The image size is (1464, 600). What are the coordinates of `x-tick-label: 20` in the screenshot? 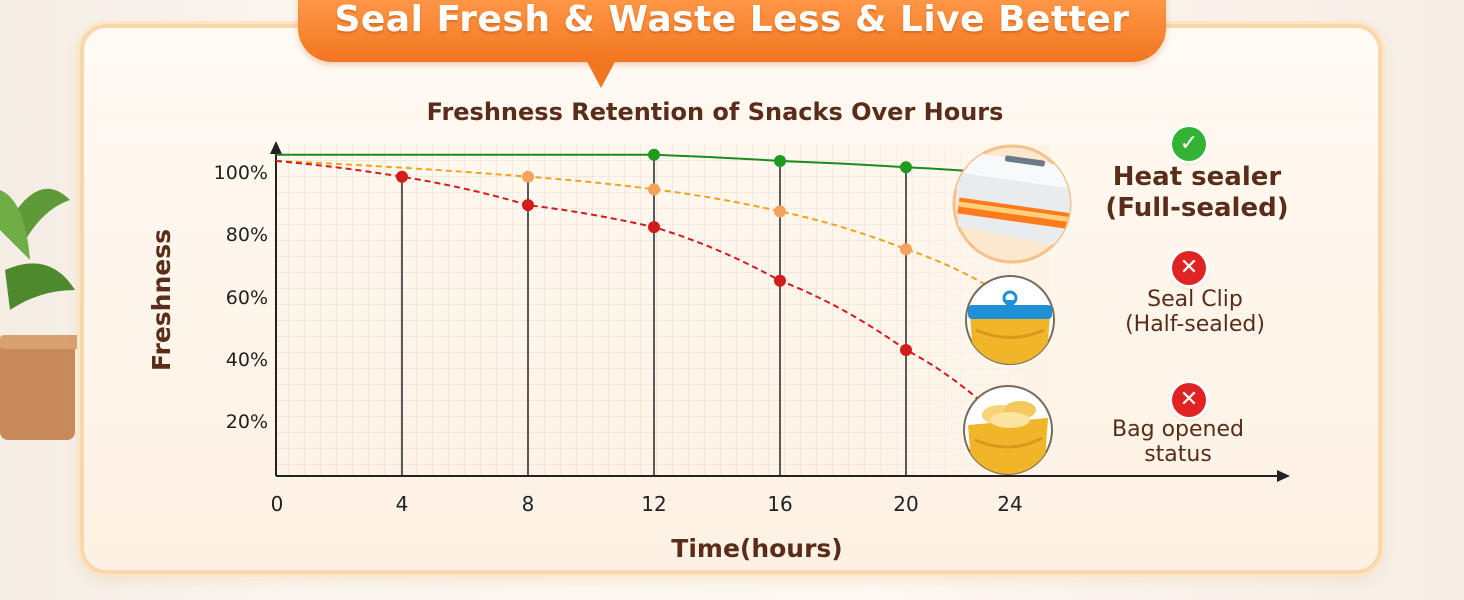 It's located at (905, 504).